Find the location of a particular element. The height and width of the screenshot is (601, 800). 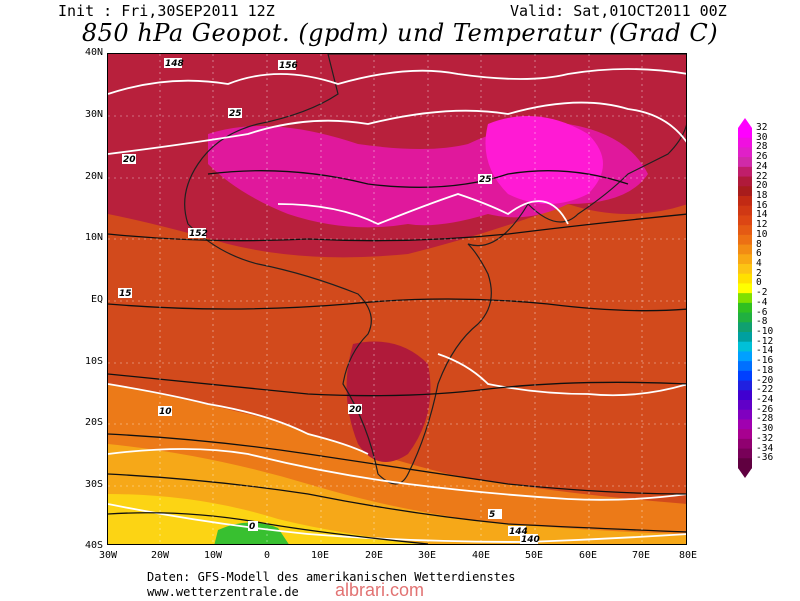

colorbar-label: -22 is located at coordinates (765, 390).